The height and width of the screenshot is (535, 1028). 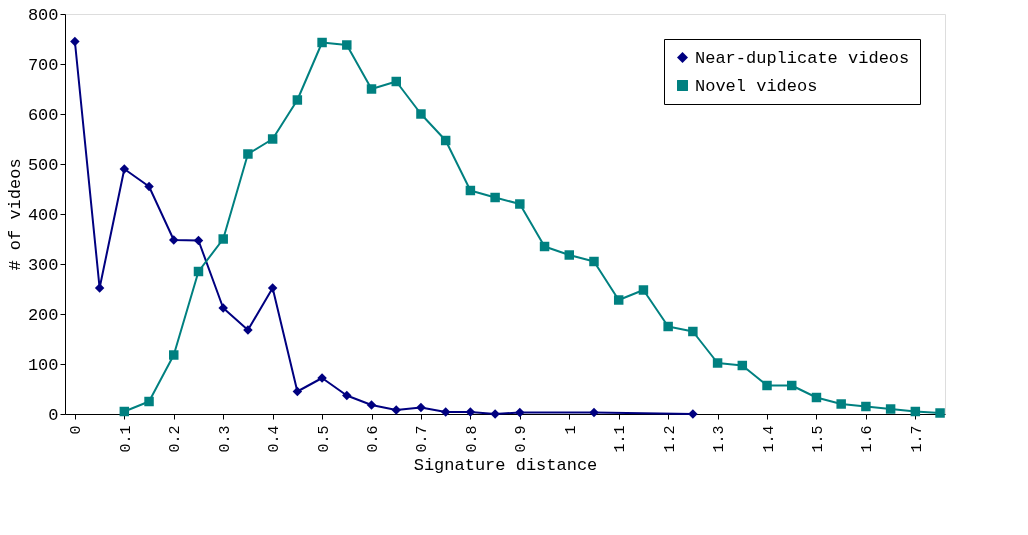 I want to click on x-tick-label: 1, so click(x=571, y=430).